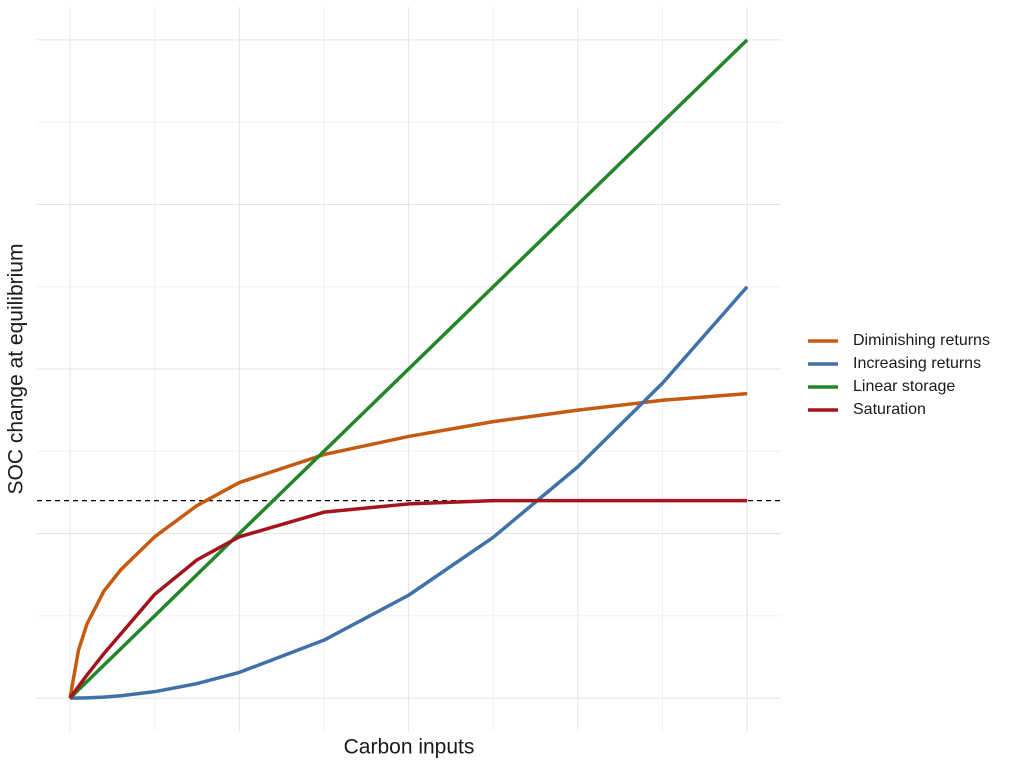 The image size is (1028, 768). I want to click on y-axis-title: SOC change at equilibrium, so click(16, 369).